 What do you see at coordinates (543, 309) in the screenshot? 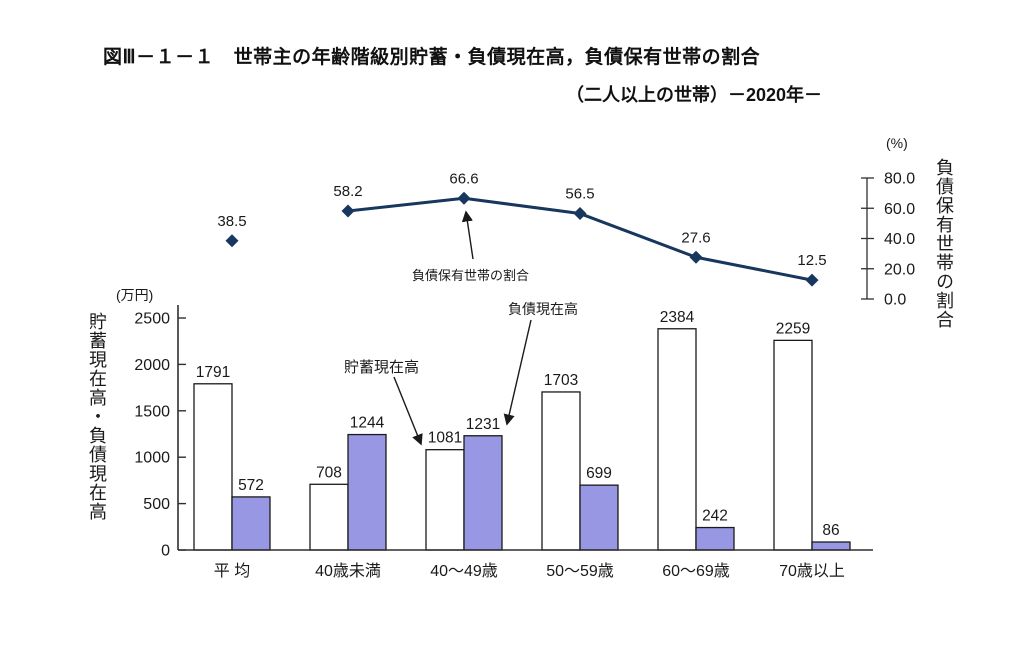
I see `annotation-debt: 負債現在高` at bounding box center [543, 309].